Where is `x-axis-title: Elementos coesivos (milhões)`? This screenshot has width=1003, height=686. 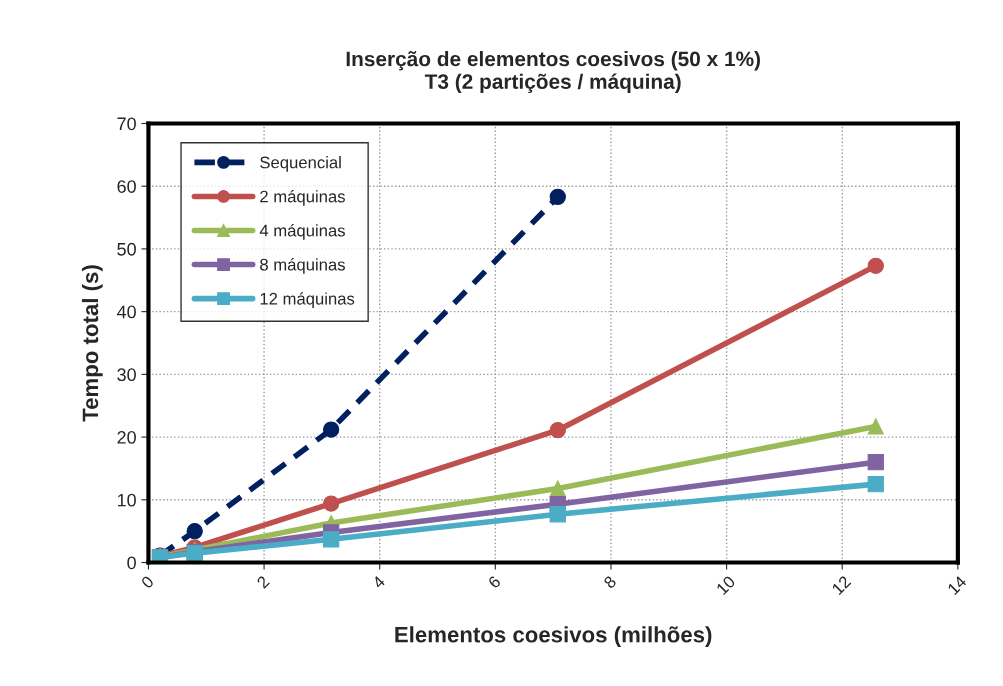
x-axis-title: Elementos coesivos (milhões) is located at coordinates (553, 636).